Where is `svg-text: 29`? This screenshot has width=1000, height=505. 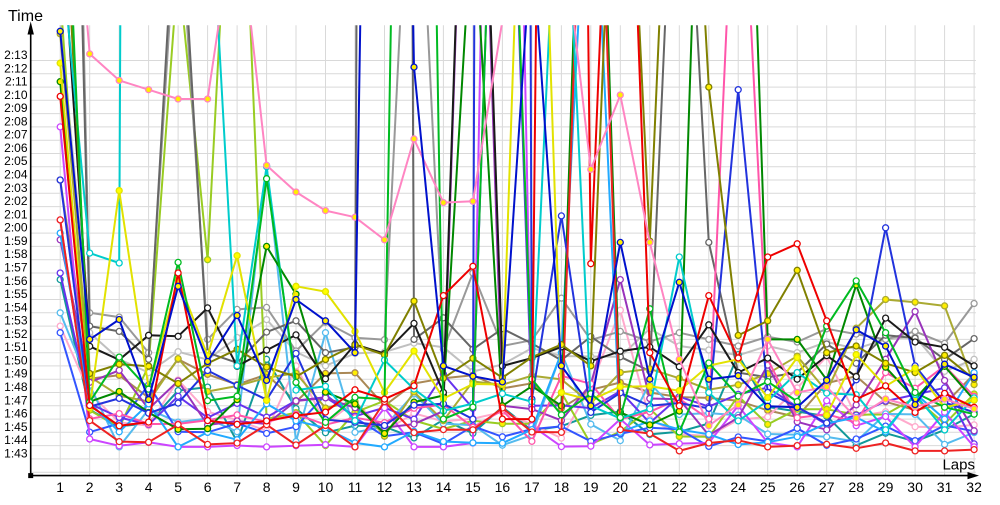
svg-text: 29 is located at coordinates (886, 487).